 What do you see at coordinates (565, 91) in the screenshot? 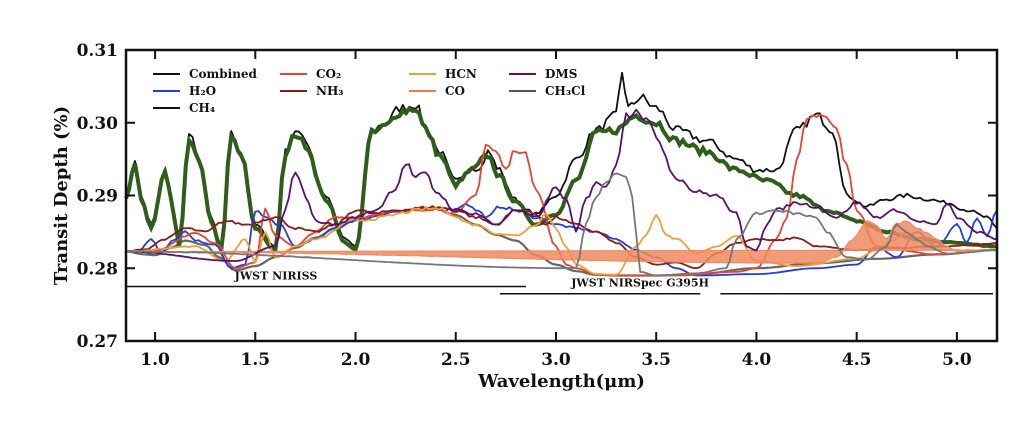
I see `legend-label: CH₃Cl` at bounding box center [565, 91].